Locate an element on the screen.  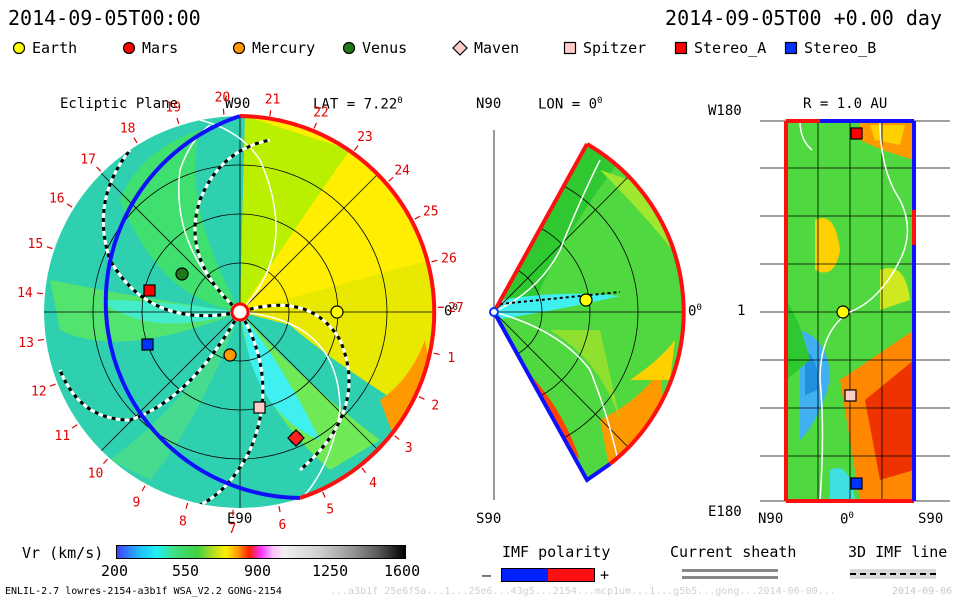
colorbar-label: Vr (km/s) is located at coordinates (63, 553).